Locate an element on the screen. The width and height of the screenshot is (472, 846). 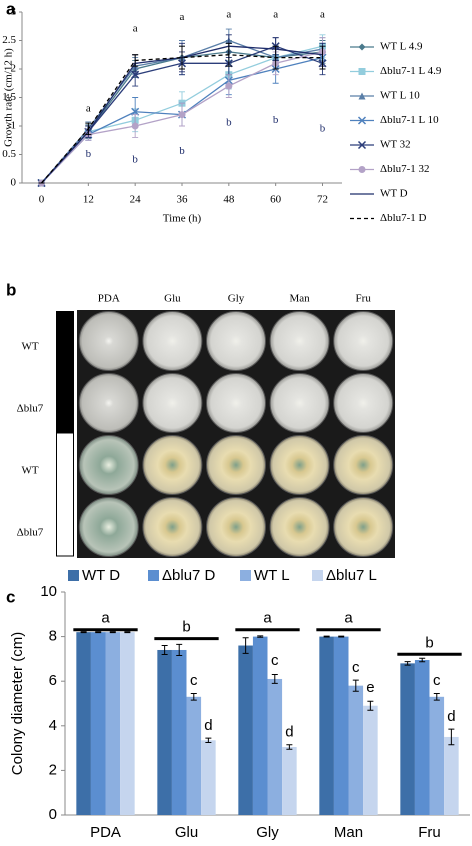
y-tick-label: 2.5 is located at coordinates (9, 40).